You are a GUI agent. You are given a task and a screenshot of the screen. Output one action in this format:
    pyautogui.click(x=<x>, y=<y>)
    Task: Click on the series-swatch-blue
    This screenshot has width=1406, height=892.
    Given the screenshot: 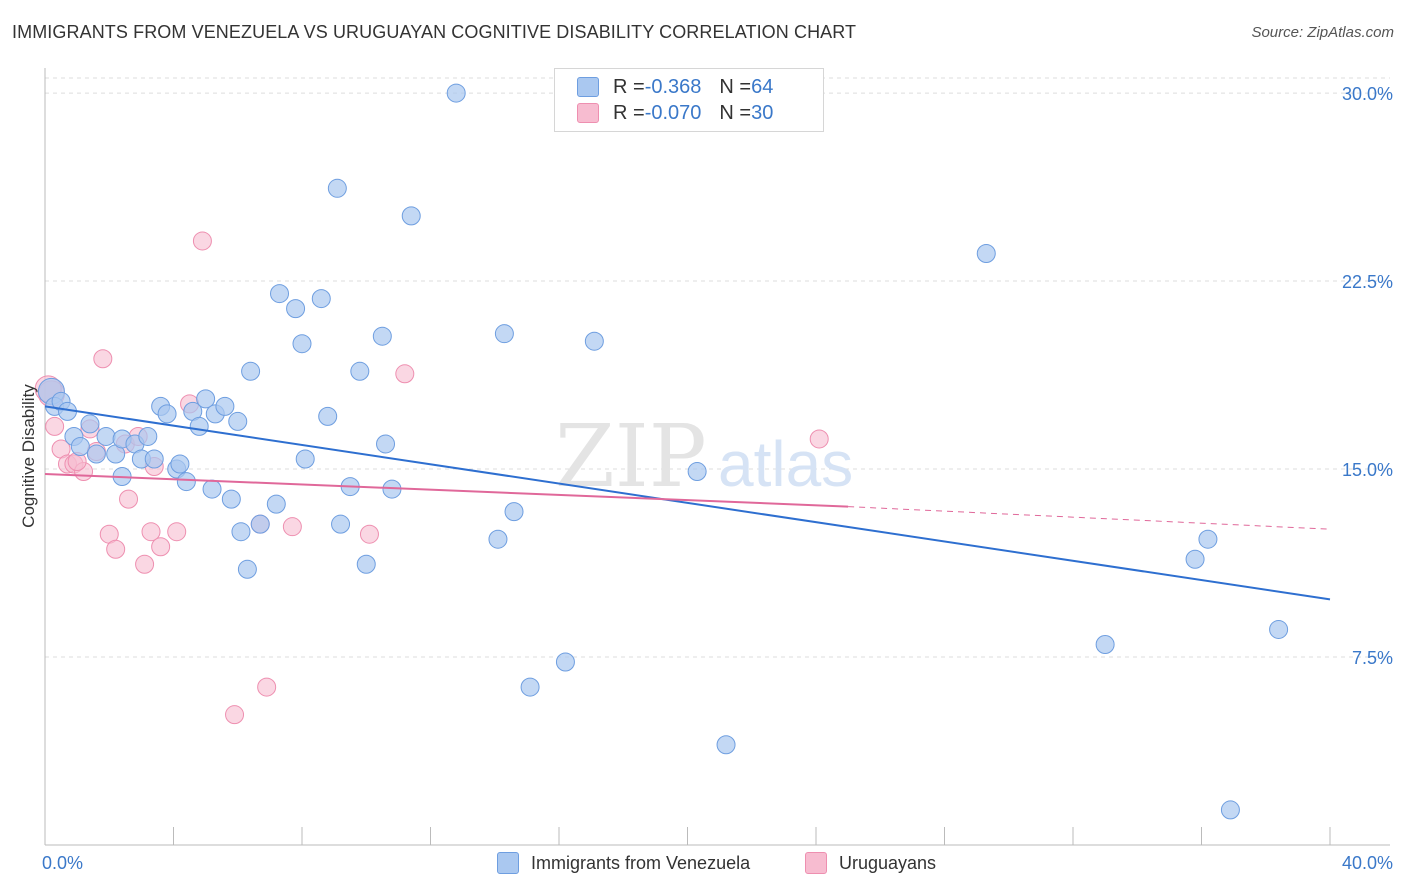 What is the action you would take?
    pyautogui.click(x=508, y=863)
    